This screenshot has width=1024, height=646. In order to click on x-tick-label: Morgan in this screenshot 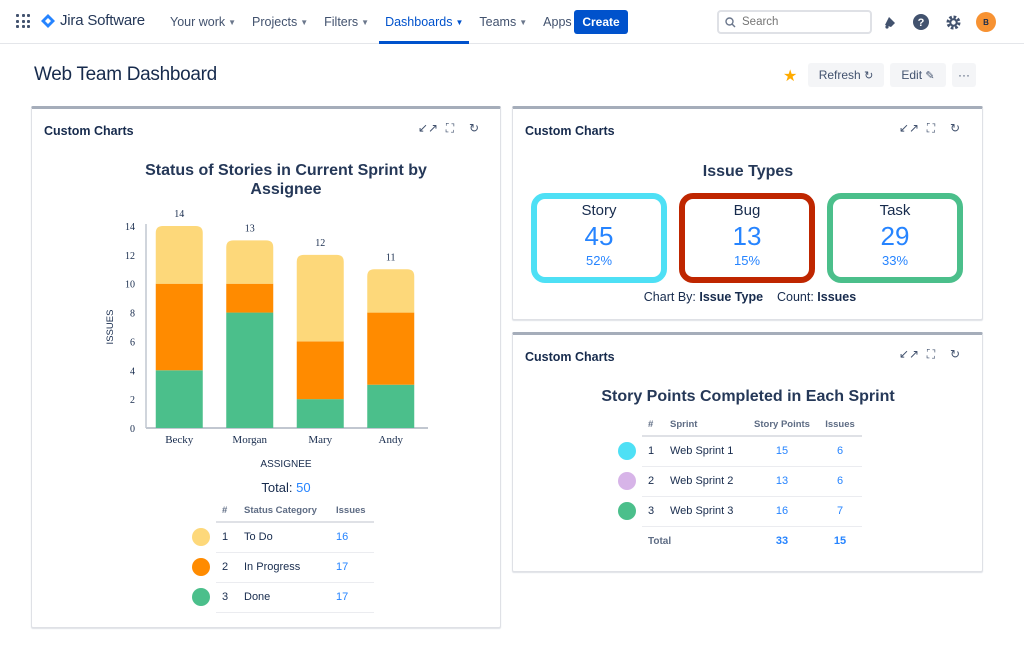, I will do `click(249, 440)`.